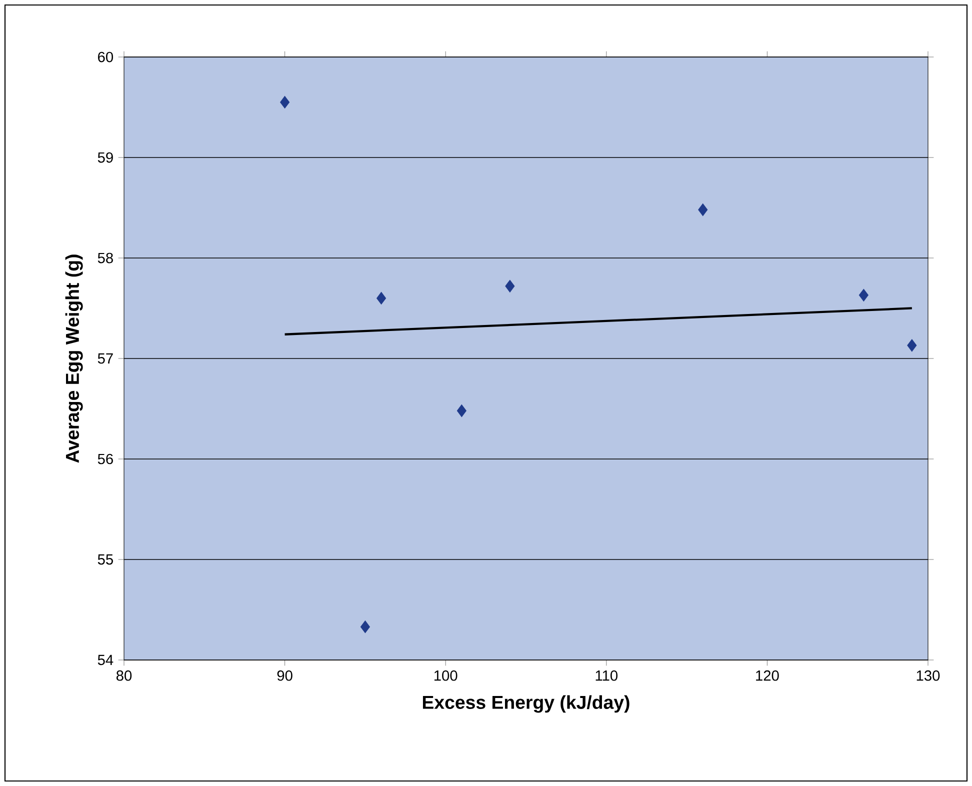 This screenshot has width=972, height=786. Describe the element at coordinates (105, 358) in the screenshot. I see `y-tick-label: 57` at that location.